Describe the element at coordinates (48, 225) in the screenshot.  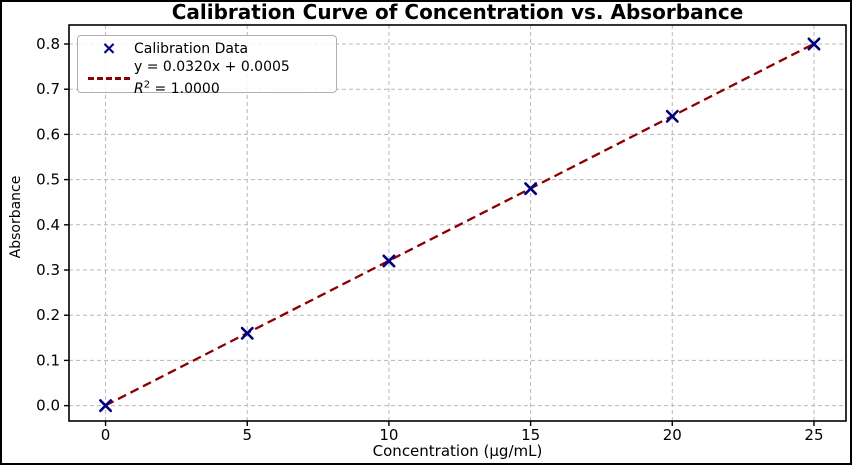
I see `y-tick-label: 0.4` at that location.